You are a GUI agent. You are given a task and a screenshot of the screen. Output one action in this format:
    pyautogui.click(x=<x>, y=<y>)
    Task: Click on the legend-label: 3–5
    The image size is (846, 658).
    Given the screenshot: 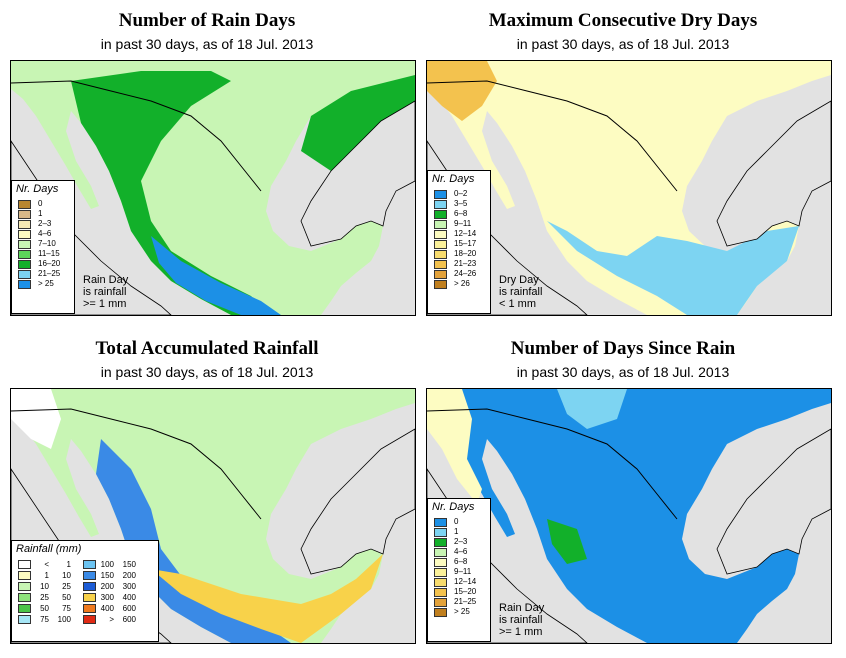 What is the action you would take?
    pyautogui.click(x=461, y=203)
    